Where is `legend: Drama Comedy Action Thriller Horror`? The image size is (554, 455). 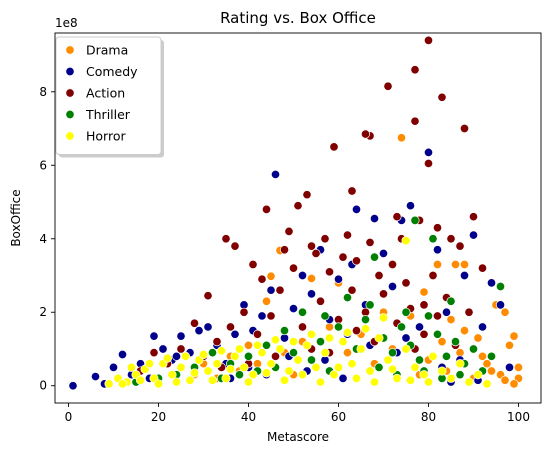 legend: Drama Comedy Action Thriller Horror is located at coordinates (109, 97).